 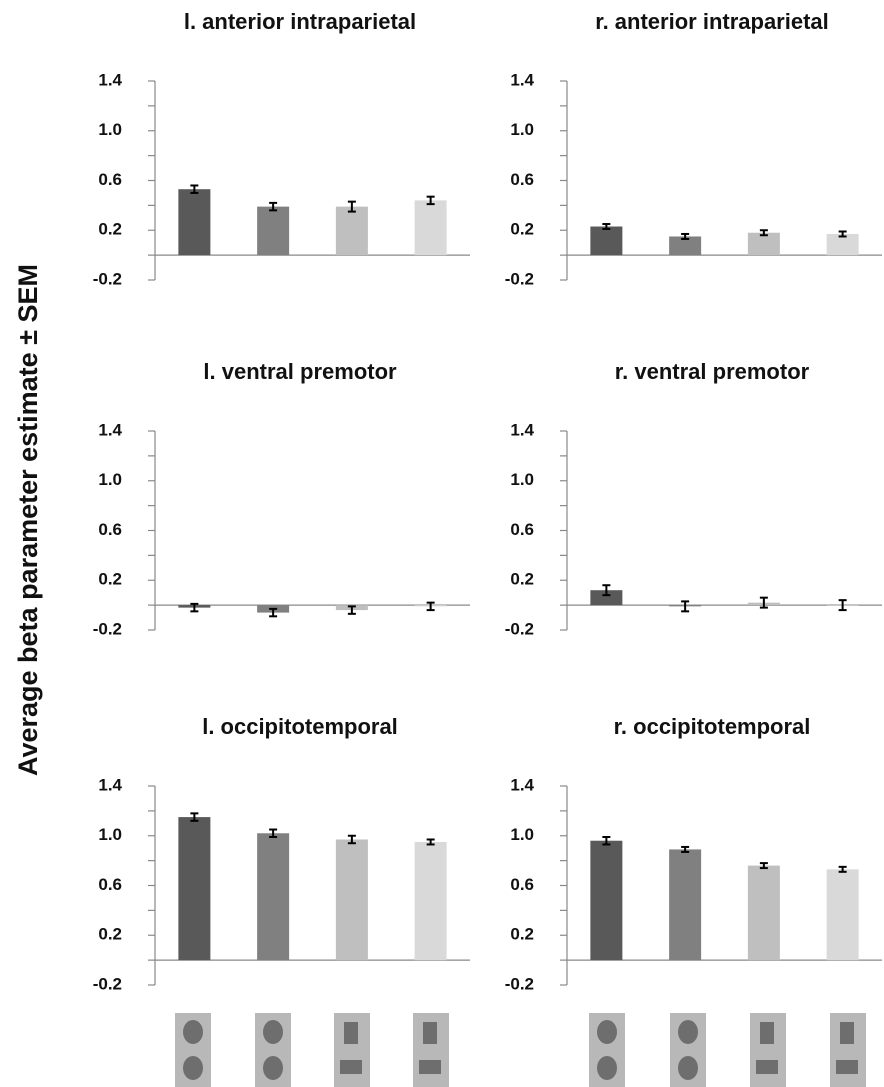 What do you see at coordinates (300, 21) in the screenshot?
I see `chart-title: l. anterior intraparietal` at bounding box center [300, 21].